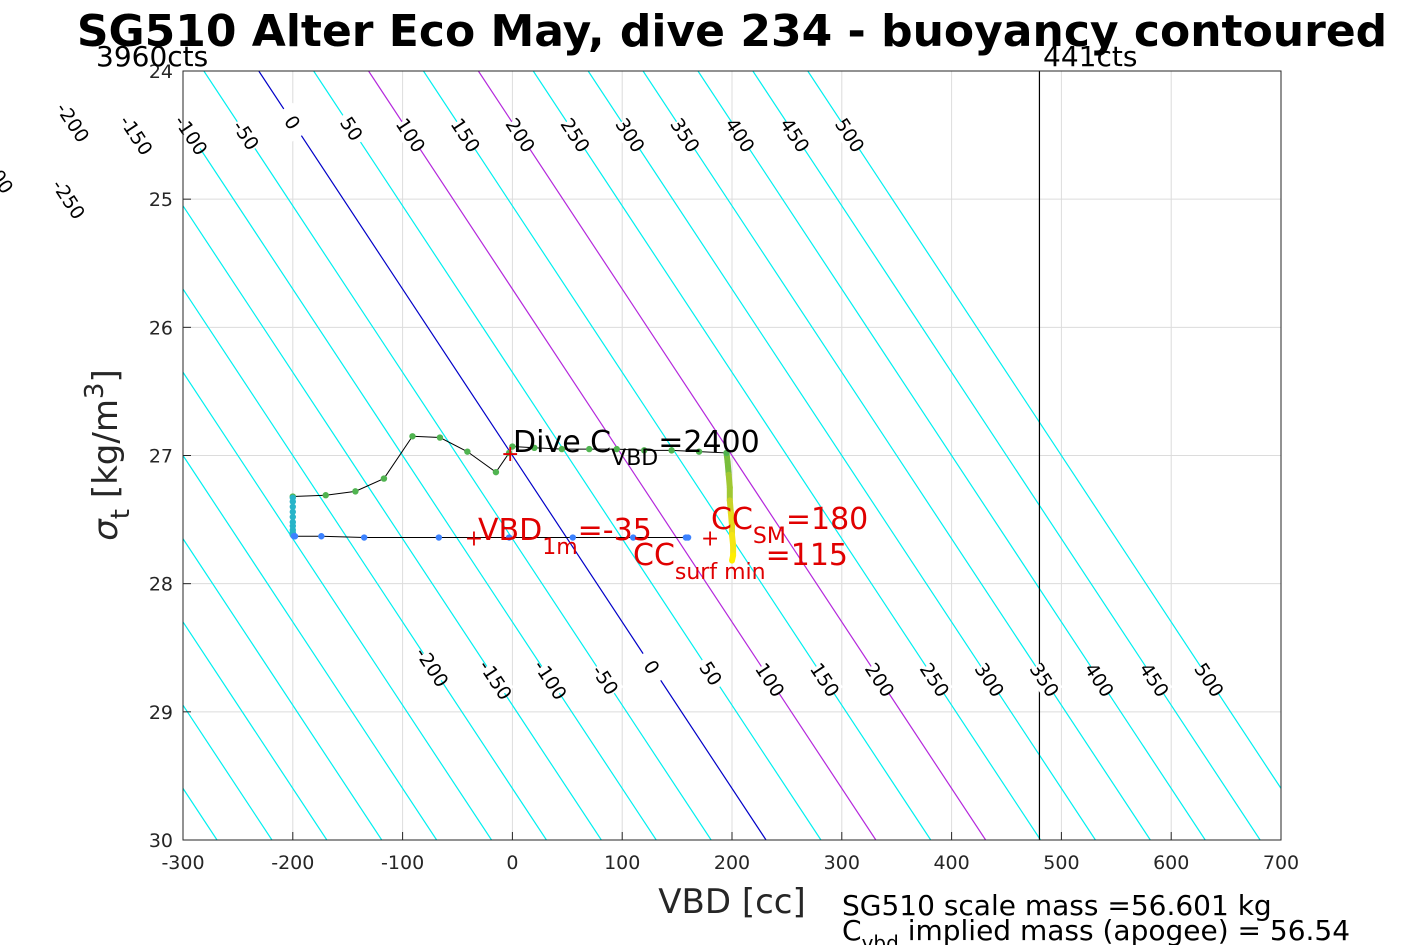  I want to click on y-tick-label: 25, so click(161, 200).